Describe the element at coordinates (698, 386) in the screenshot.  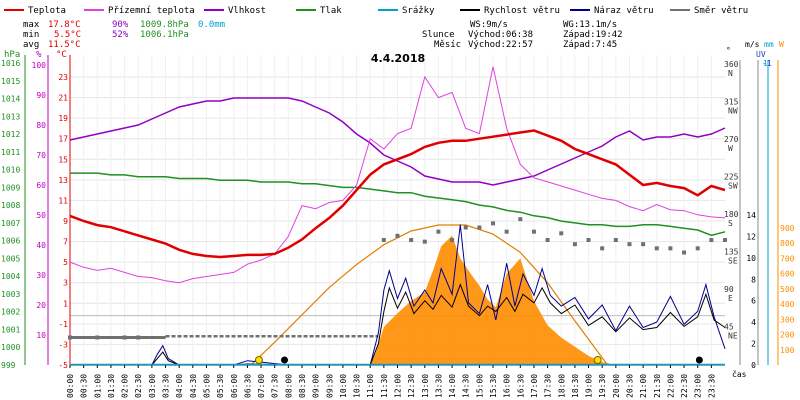
I see `x-tick-label: 23:00` at that location.